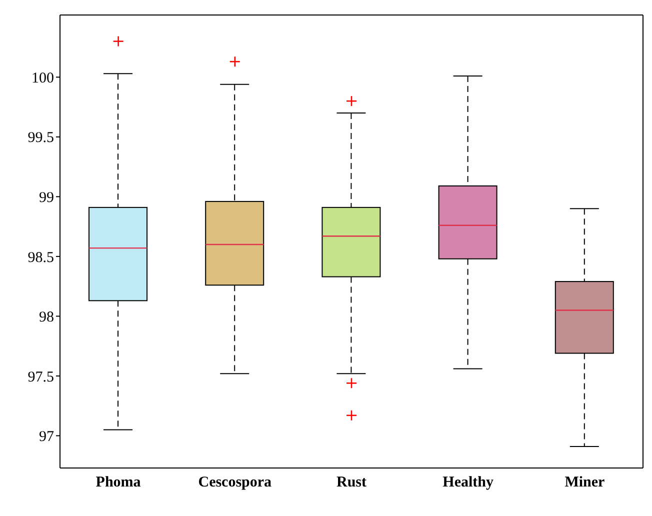 The width and height of the screenshot is (652, 516). I want to click on x-tick-label: Healthy, so click(468, 482).